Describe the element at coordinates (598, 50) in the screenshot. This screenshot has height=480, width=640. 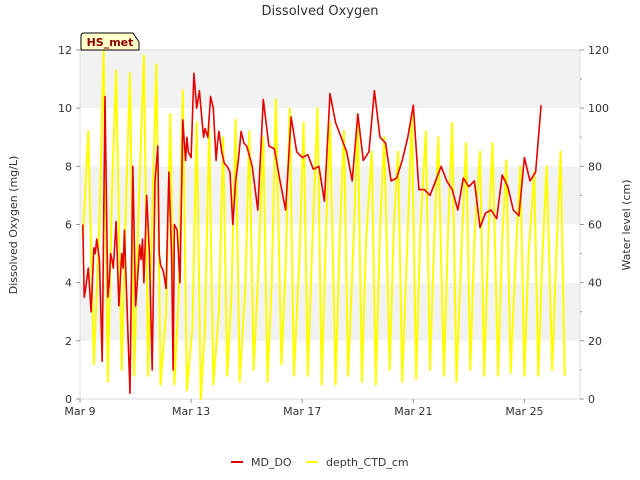
I see `y-right-tick-label: 120` at that location.